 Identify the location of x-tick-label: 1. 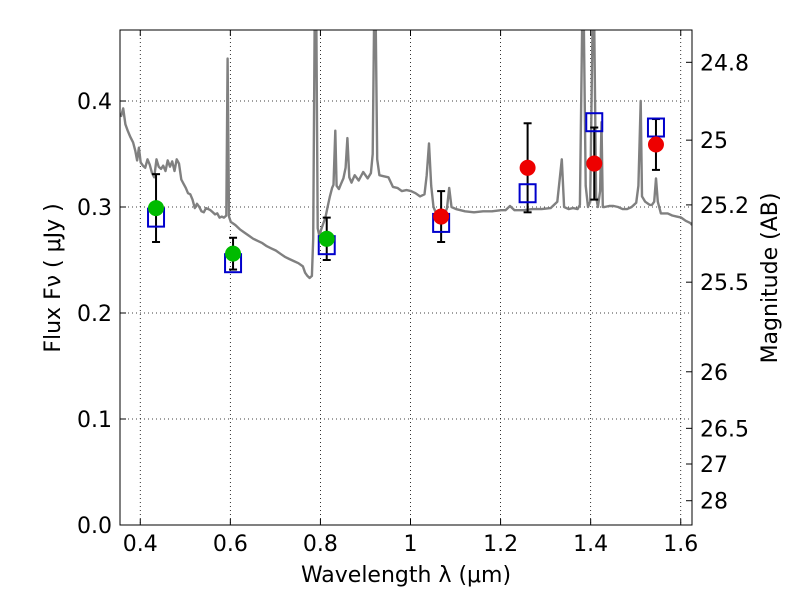
(411, 544).